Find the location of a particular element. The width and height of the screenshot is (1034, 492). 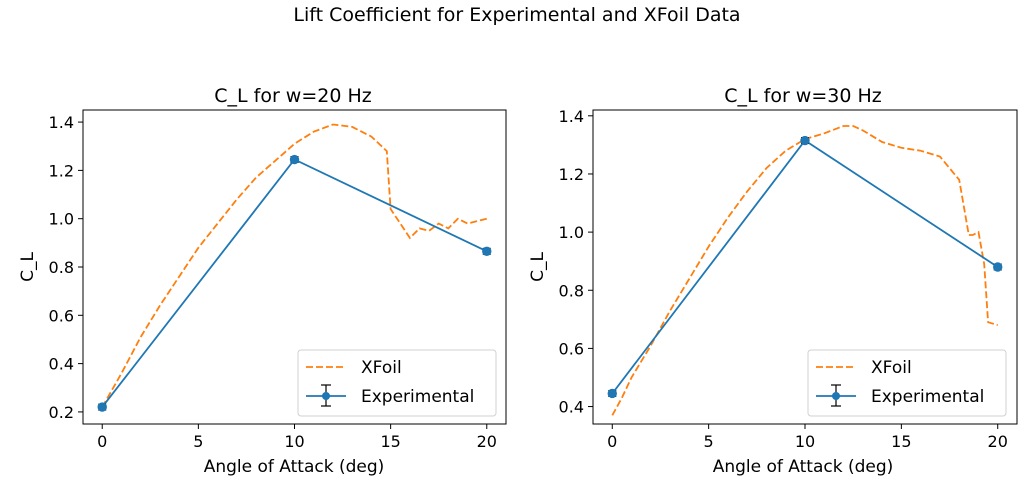

y-tick-label: 0.2 is located at coordinates (61, 412).